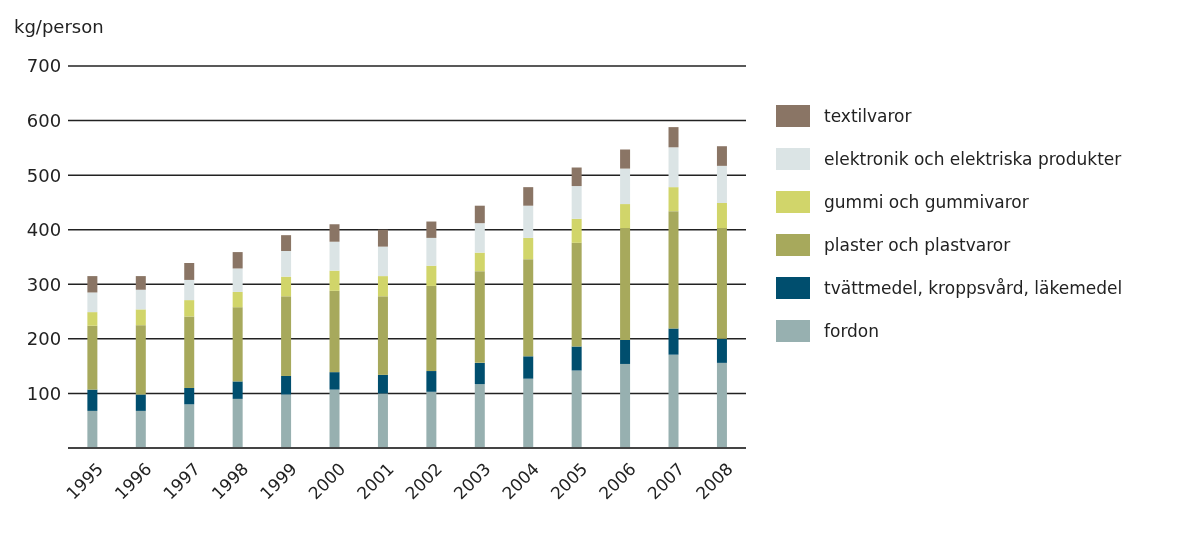 This screenshot has width=1184, height=536. Describe the element at coordinates (44, 230) in the screenshot. I see `y-tick-label: 400` at that location.